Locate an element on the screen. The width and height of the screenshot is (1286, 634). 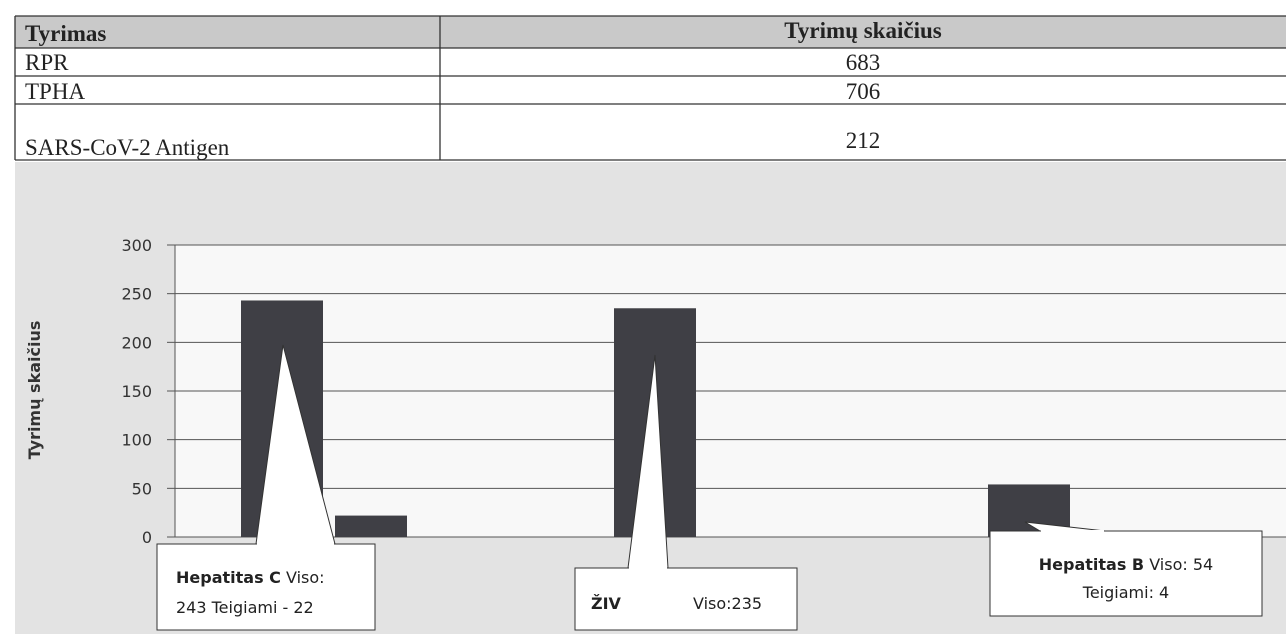
y-axis-label: Tyrimų skaičius is located at coordinates (34, 390).